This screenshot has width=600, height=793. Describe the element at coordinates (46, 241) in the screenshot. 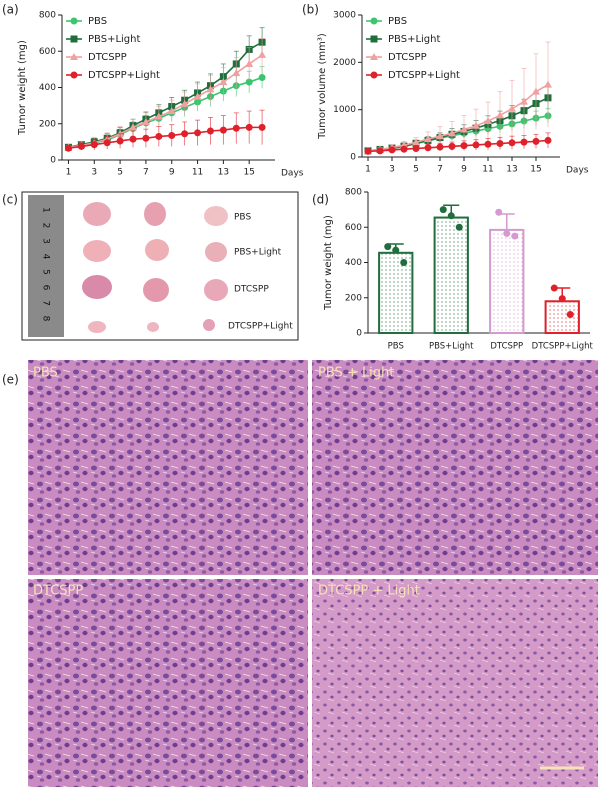

I see `ruler-number: 3` at that location.